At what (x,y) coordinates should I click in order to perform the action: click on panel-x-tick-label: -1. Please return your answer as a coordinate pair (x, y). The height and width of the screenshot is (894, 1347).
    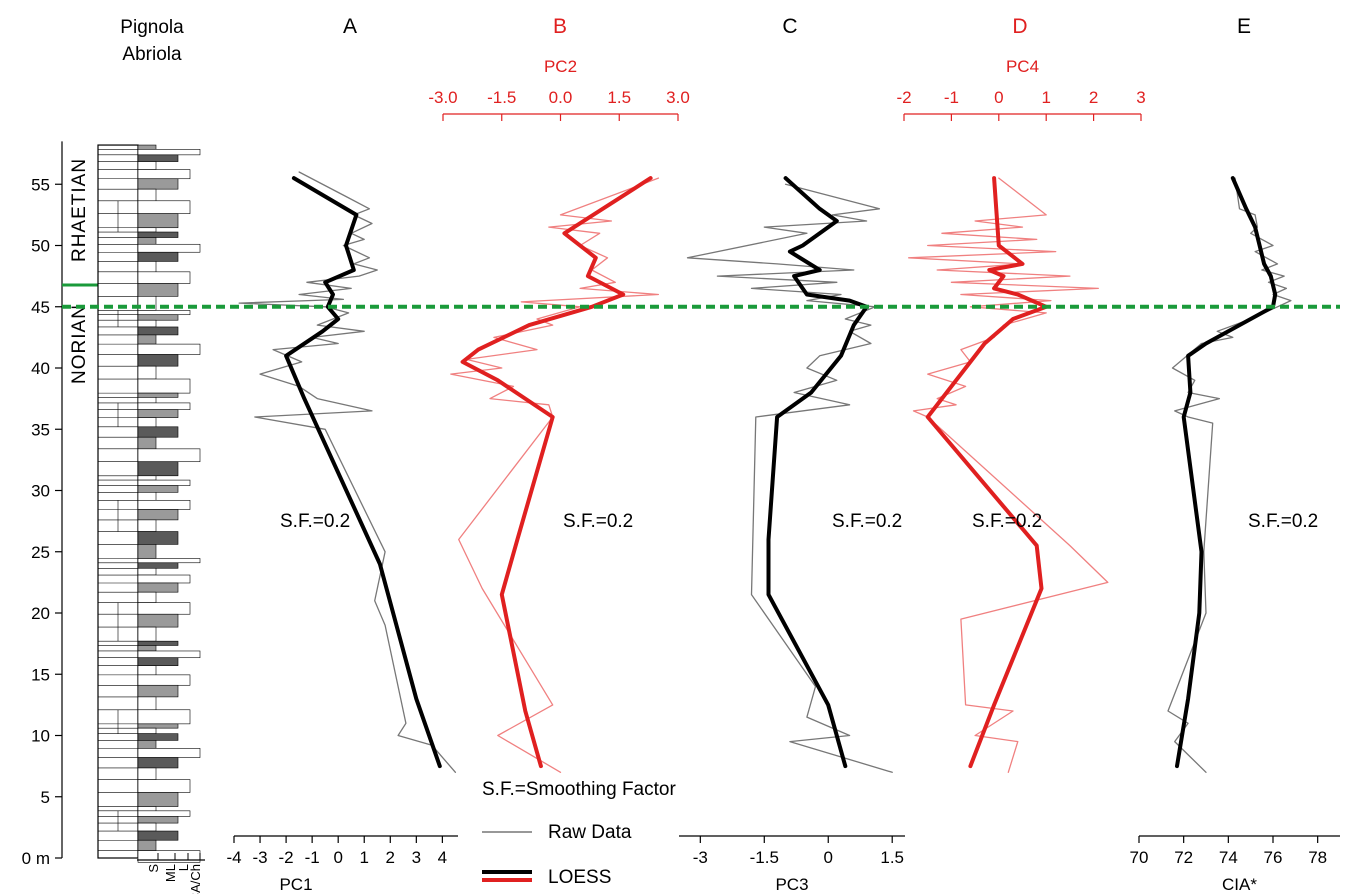
    Looking at the image, I should click on (951, 97).